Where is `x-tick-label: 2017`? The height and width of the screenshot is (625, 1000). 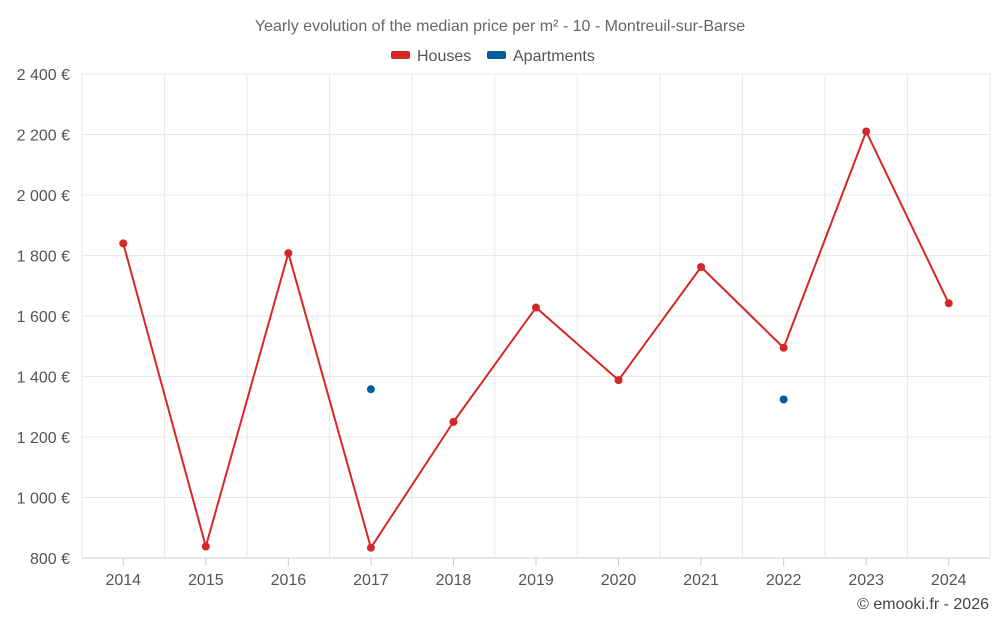 x-tick-label: 2017 is located at coordinates (371, 580).